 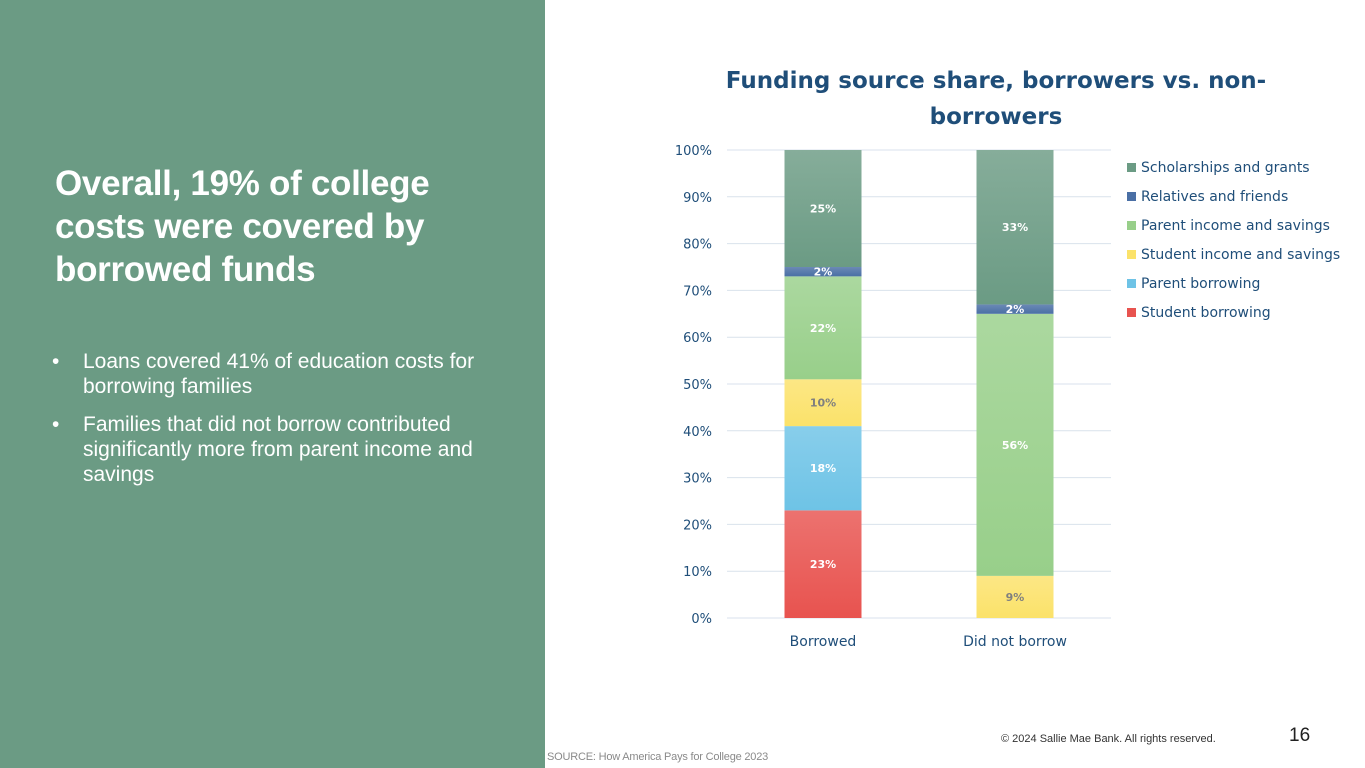 What do you see at coordinates (996, 81) in the screenshot?
I see `chart-title-line: Funding source share, borrowers vs. non-` at bounding box center [996, 81].